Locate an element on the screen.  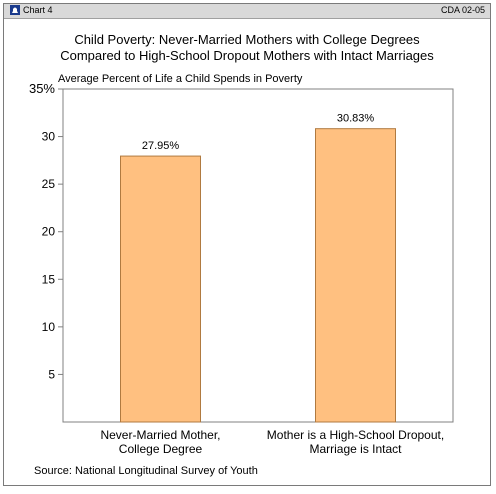
x-category-label: College Degree is located at coordinates (161, 449).